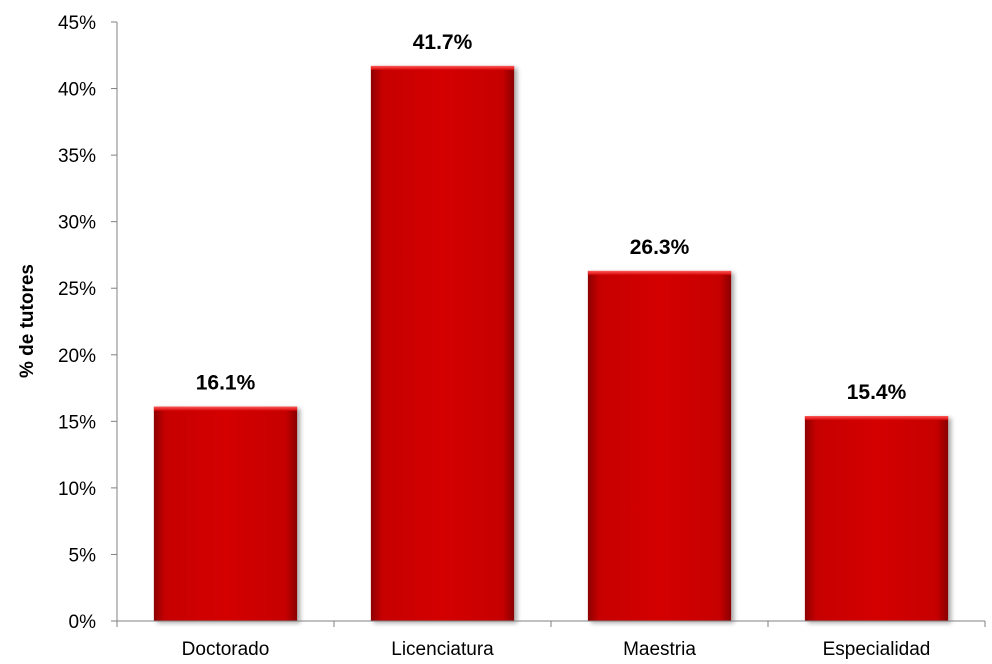  Describe the element at coordinates (226, 649) in the screenshot. I see `x-category-label: Doctorado` at that location.